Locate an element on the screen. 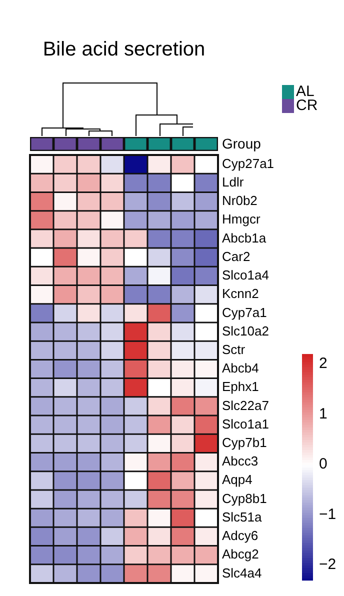 This screenshot has height=596, width=344. y-tick-label: Slc51a is located at coordinates (242, 516).